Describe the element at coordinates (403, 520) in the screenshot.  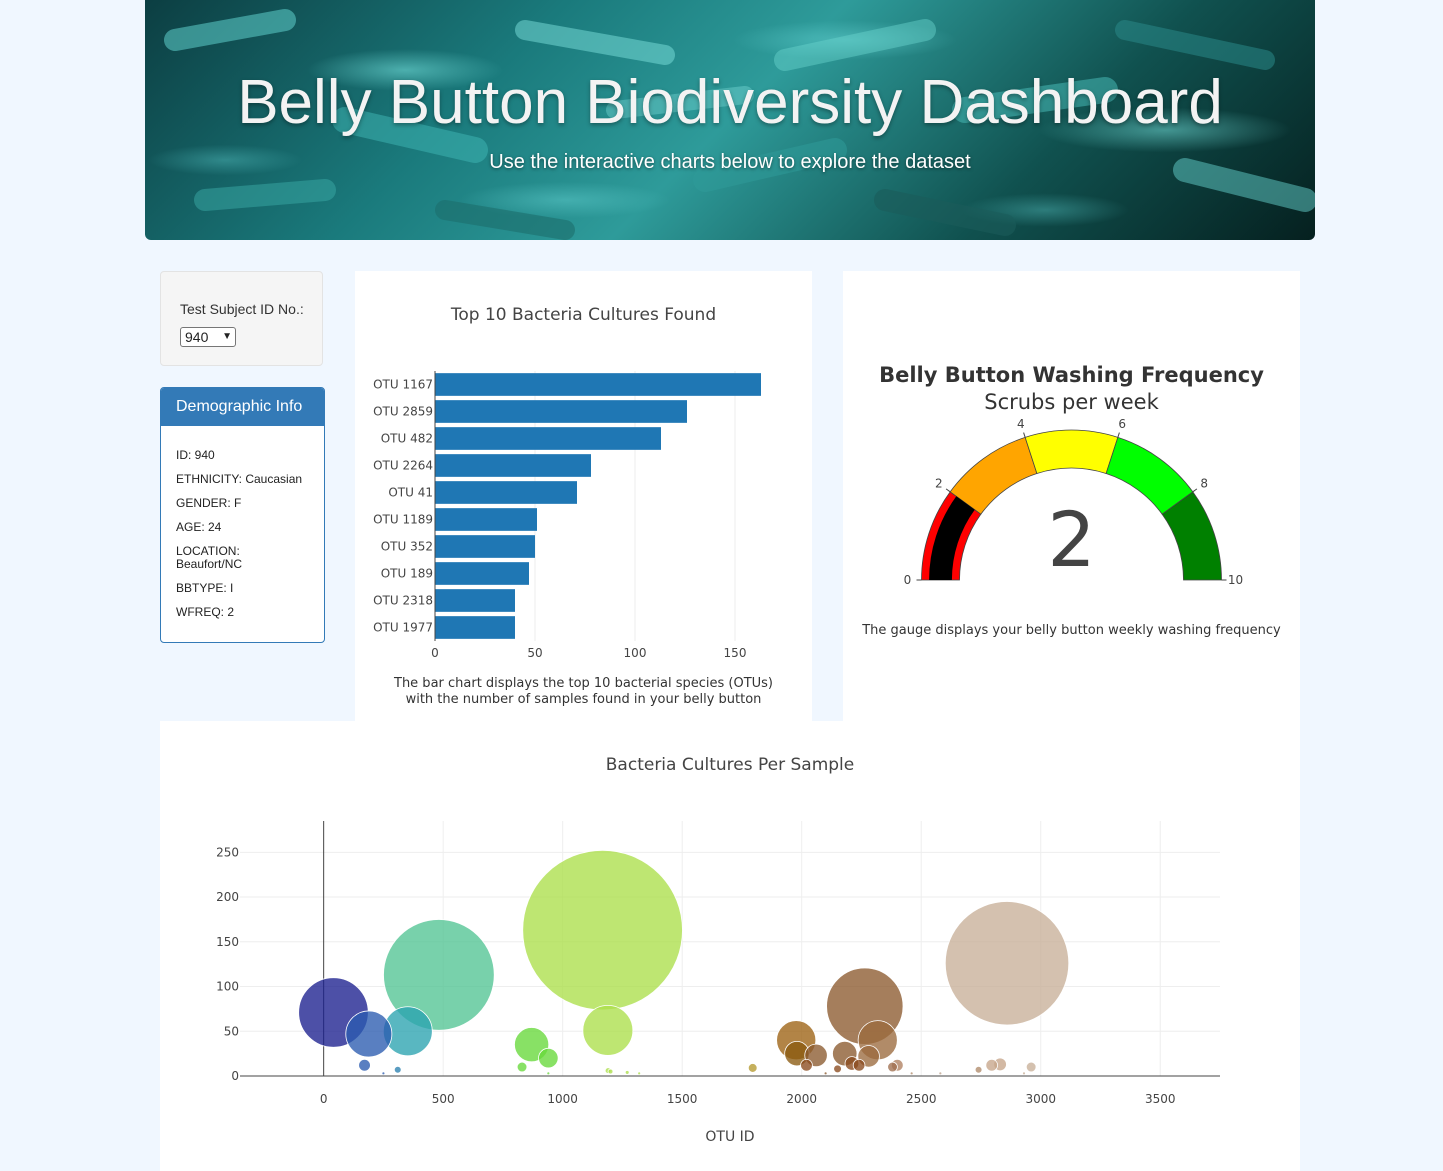
I see `bar-y-tick-label: OTU 1189` at that location.